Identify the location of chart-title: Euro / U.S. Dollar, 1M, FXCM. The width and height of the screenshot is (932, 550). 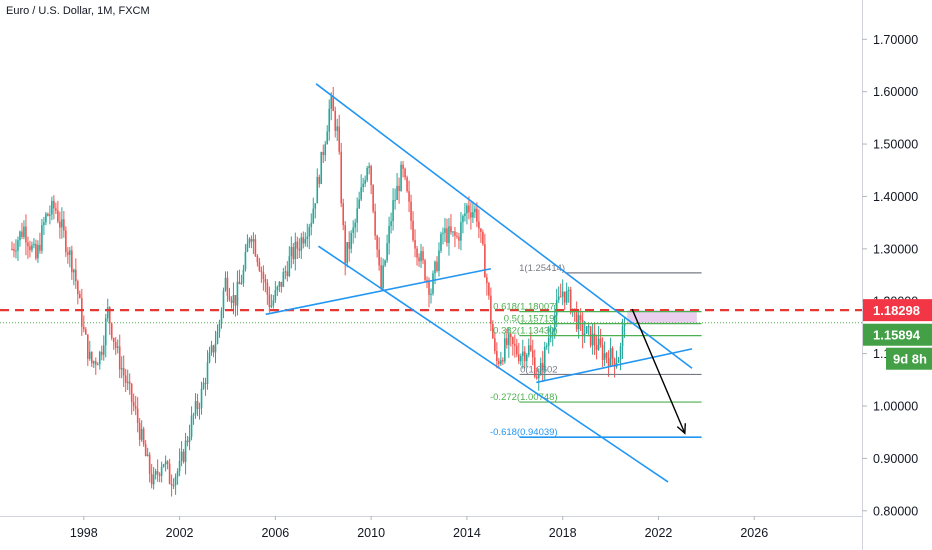
(78, 11).